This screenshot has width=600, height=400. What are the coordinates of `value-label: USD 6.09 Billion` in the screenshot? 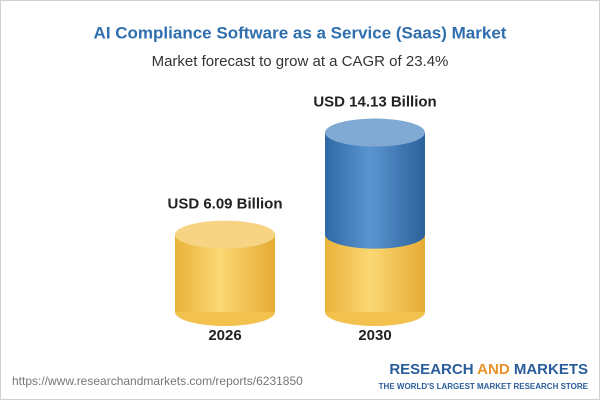 It's located at (224, 204).